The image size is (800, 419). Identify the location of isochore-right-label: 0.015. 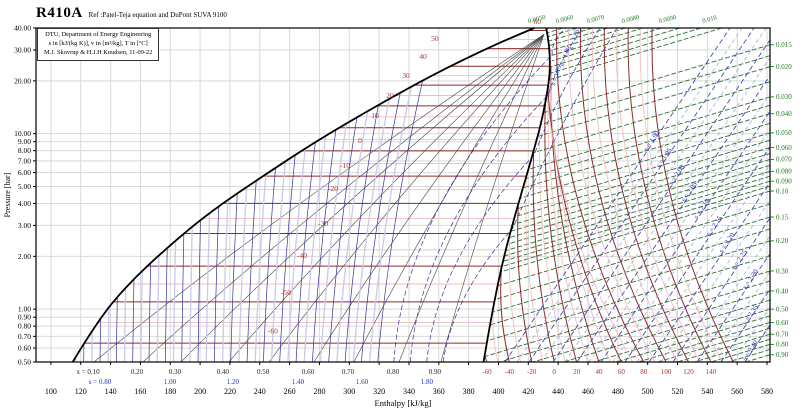
(784, 45).